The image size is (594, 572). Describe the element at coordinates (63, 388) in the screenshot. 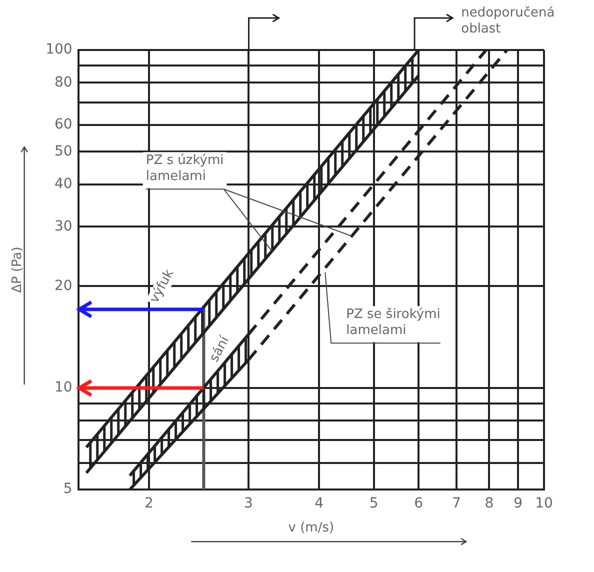

I see `y-tick-label: 10` at that location.